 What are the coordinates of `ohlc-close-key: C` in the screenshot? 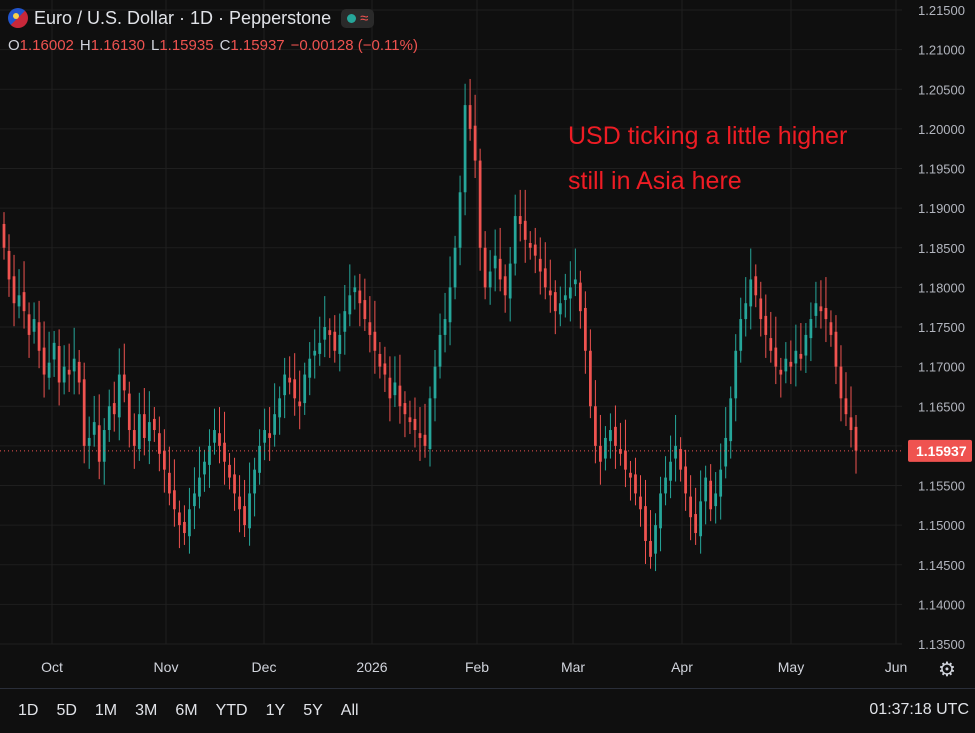 It's located at (225, 45).